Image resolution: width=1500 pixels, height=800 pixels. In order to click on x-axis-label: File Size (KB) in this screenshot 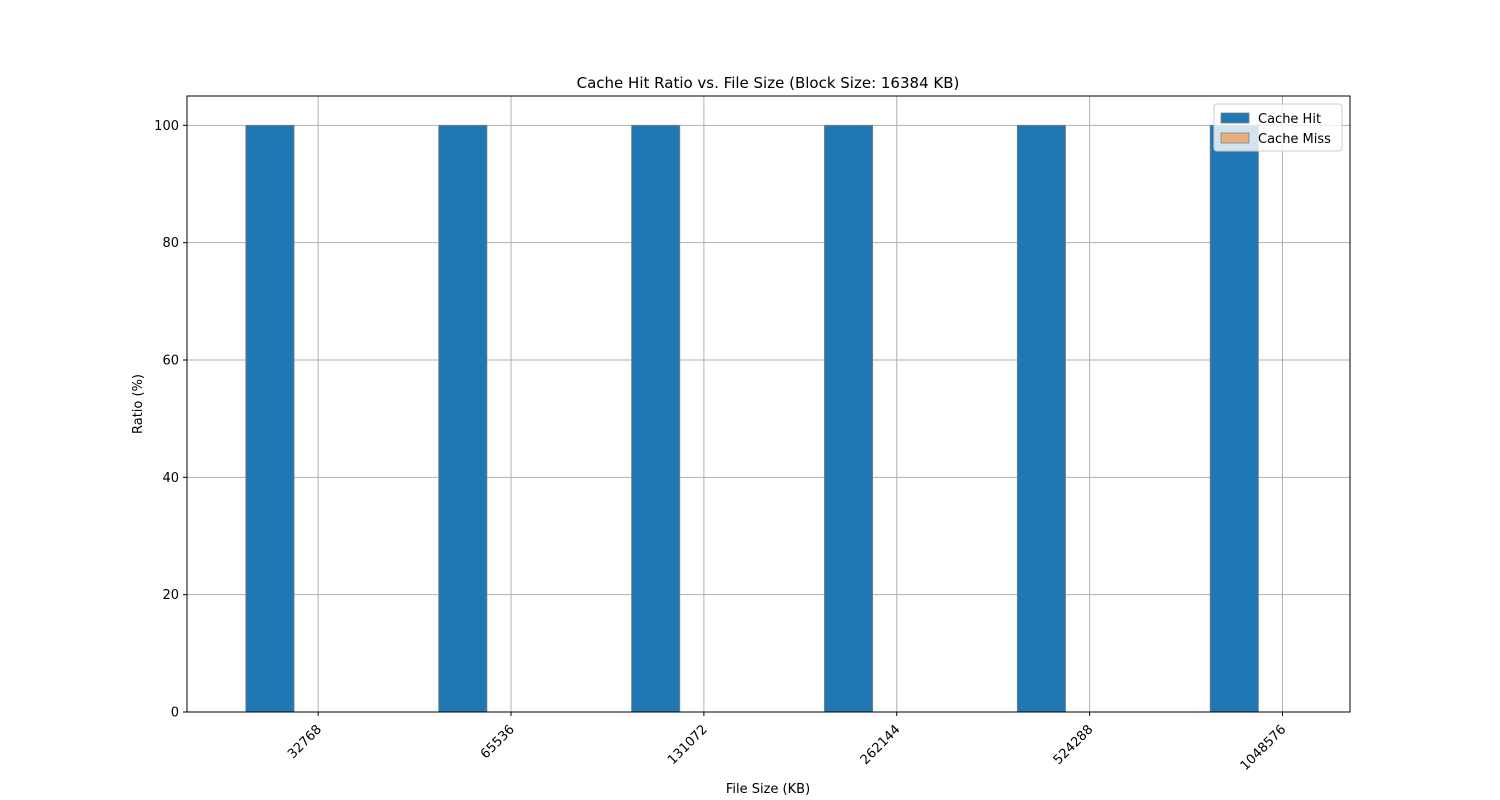, I will do `click(768, 789)`.